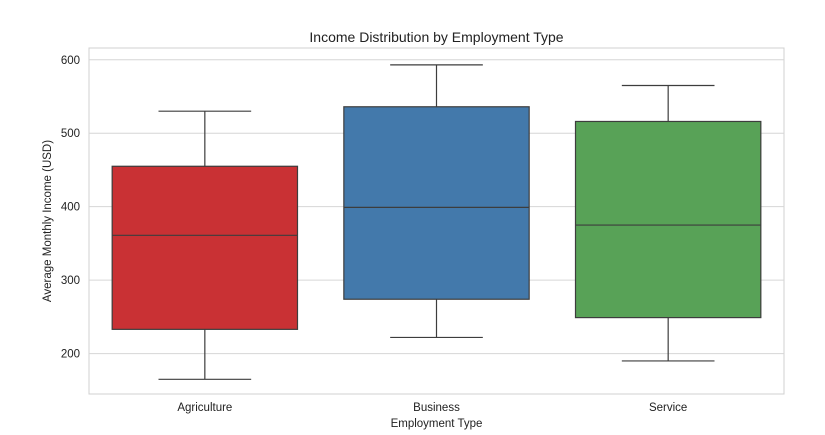 Image resolution: width=825 pixels, height=435 pixels. I want to click on x-tick-label-agriculture: Agriculture, so click(204, 408).